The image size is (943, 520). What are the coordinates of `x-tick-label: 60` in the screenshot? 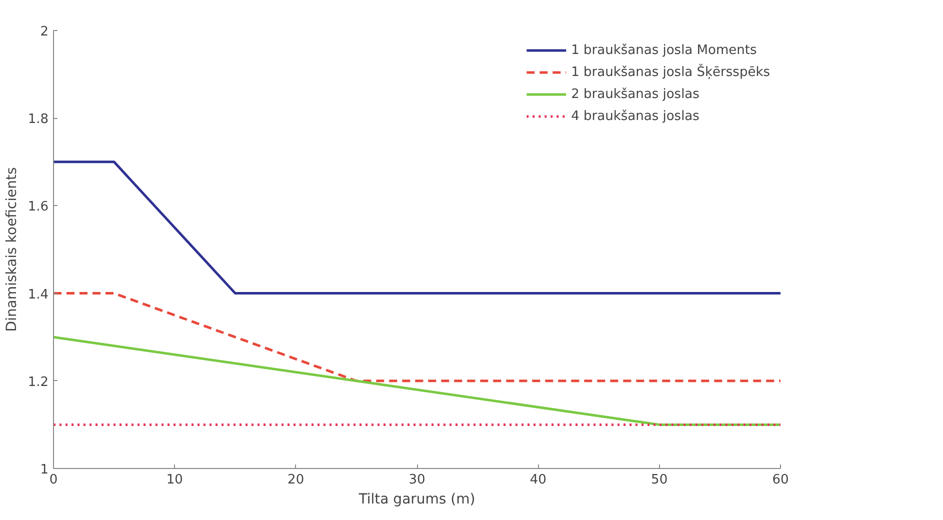 It's located at (780, 480).